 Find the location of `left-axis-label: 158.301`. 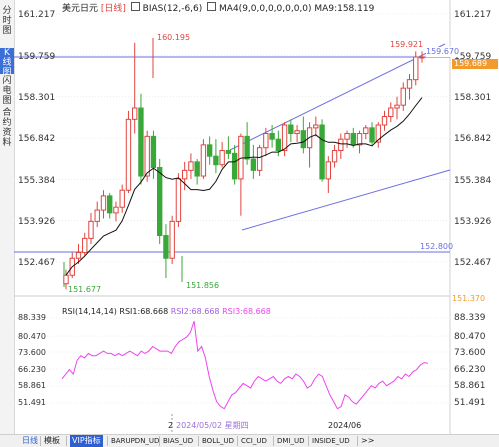

left-axis-label: 158.301 is located at coordinates (37, 98).